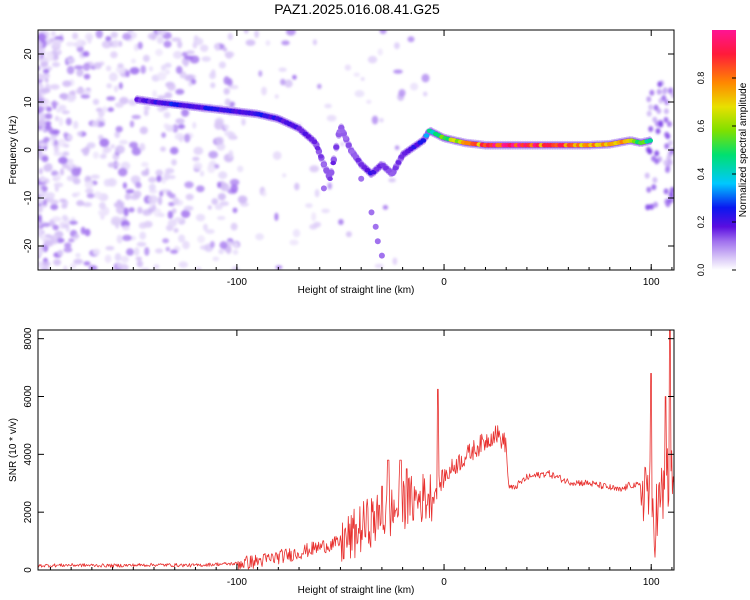 The image size is (750, 600). Describe the element at coordinates (701, 126) in the screenshot. I see `colorbar-tick-label: 0.6` at that location.